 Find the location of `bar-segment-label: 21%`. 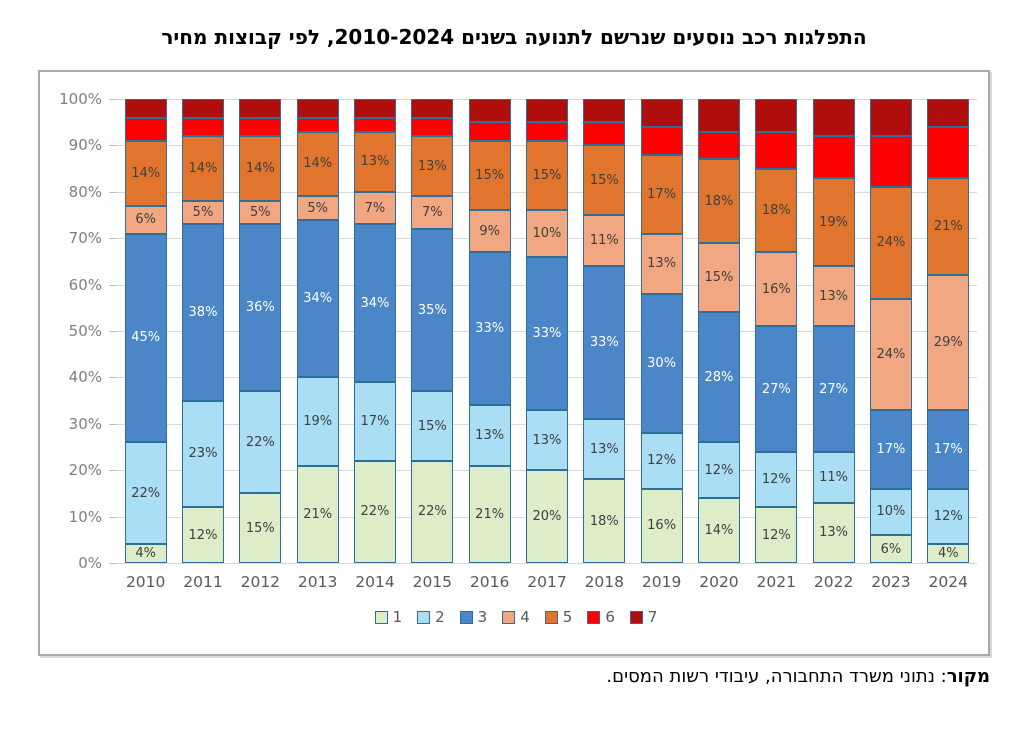

bar-segment-label: 21% is located at coordinates (490, 514).